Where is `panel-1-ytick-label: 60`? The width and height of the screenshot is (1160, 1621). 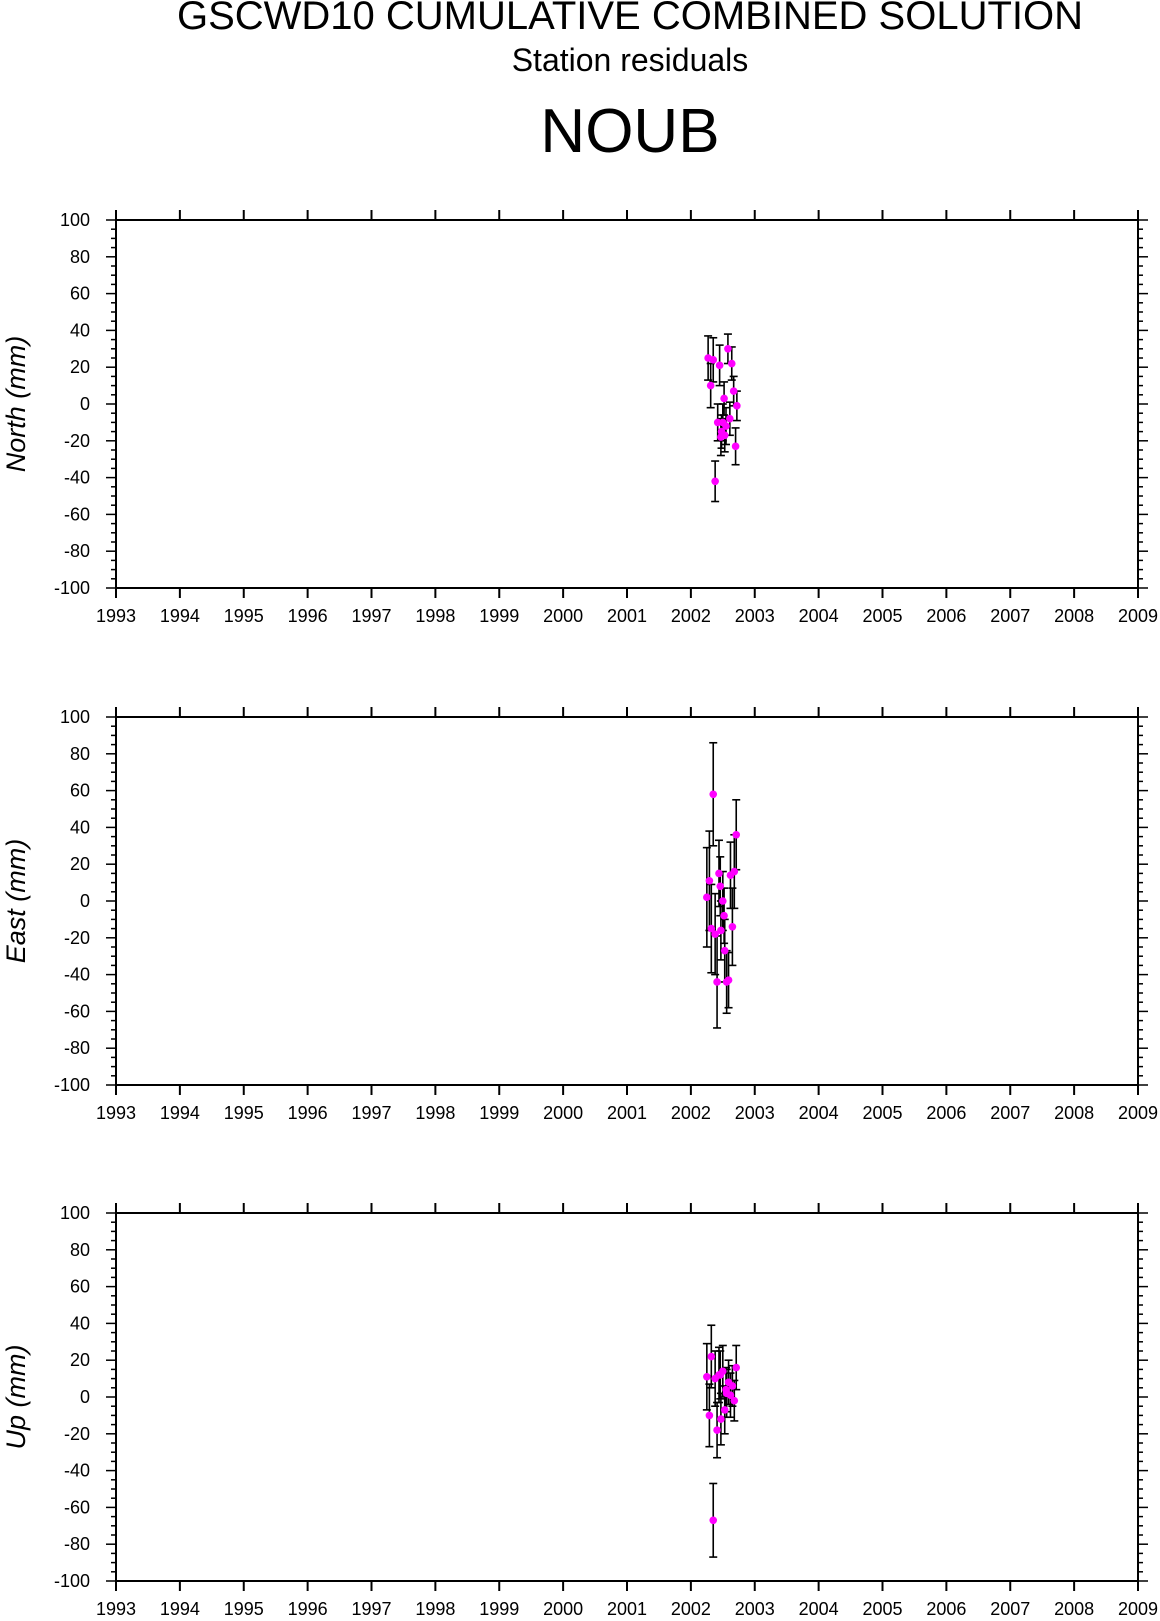 panel-1-ytick-label: 60 is located at coordinates (80, 294).